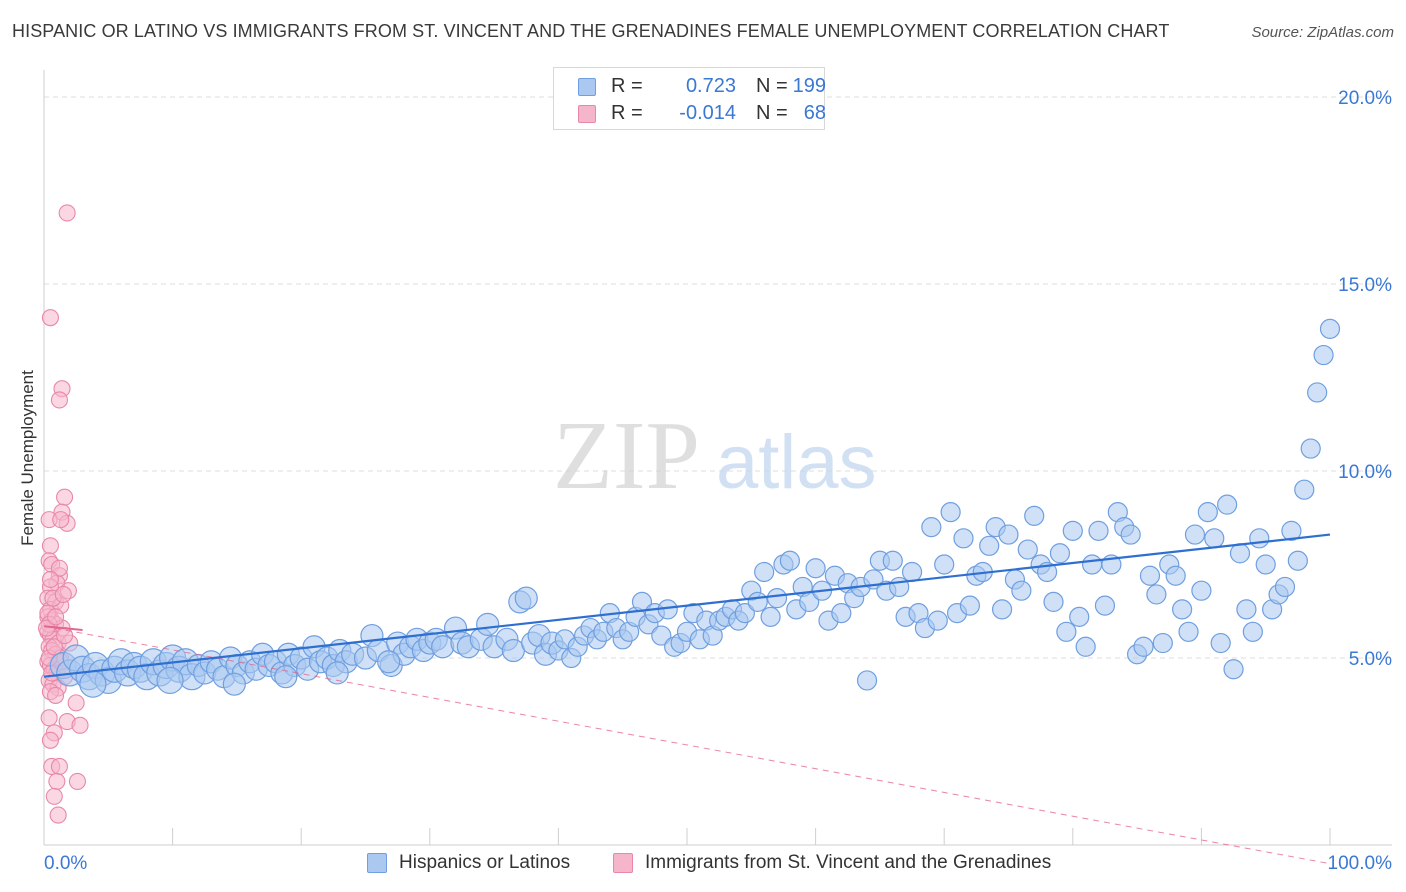 This screenshot has width=1406, height=892. What do you see at coordinates (1360, 863) in the screenshot?
I see `x-tick-label: 100.0%` at bounding box center [1360, 863].